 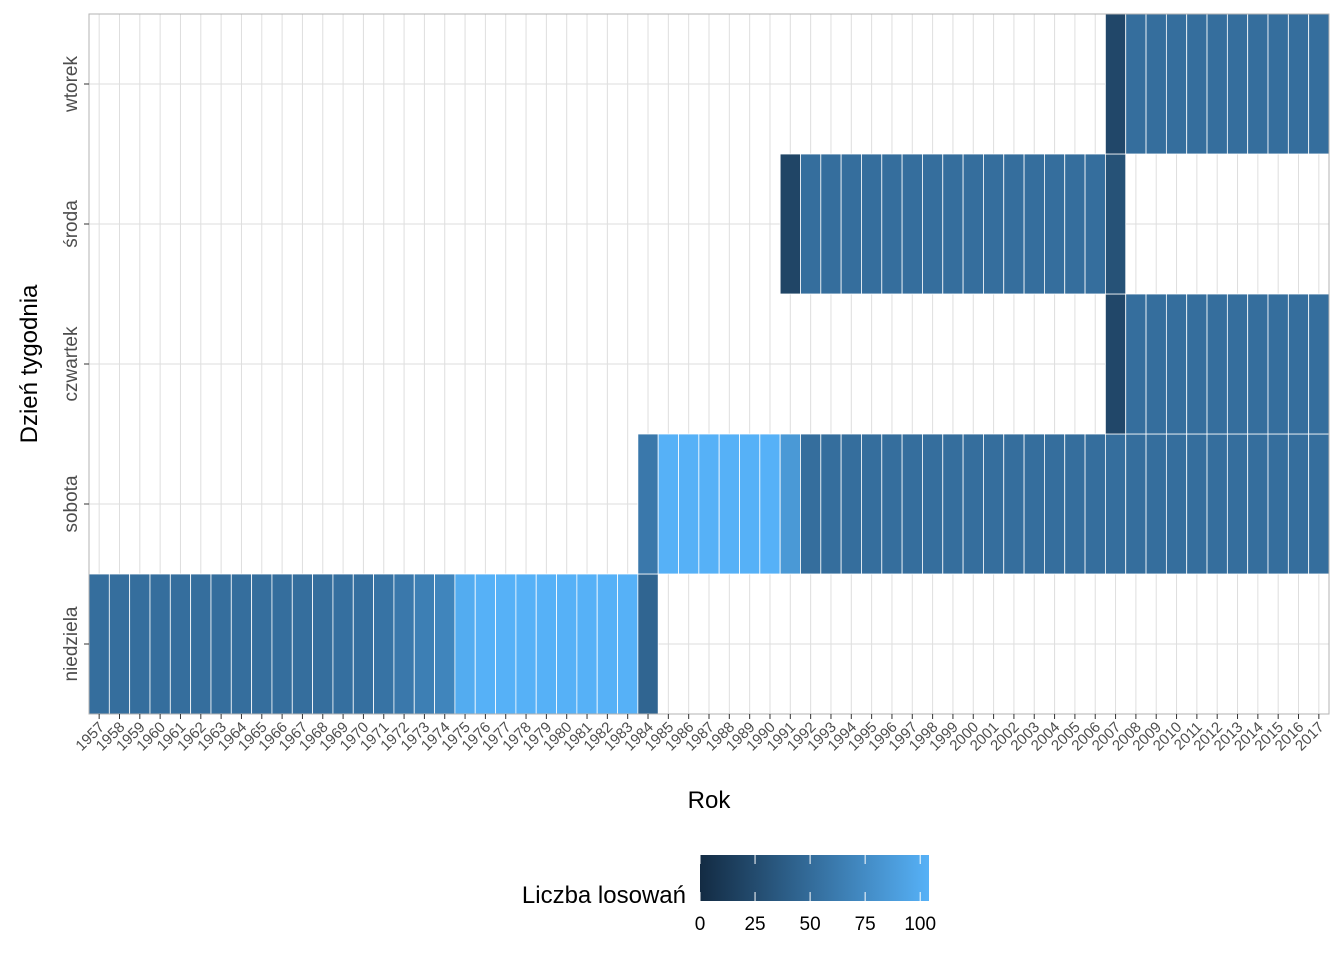 I want to click on legend: Liczba losowań 0 25 50 75 100, so click(x=729, y=895).